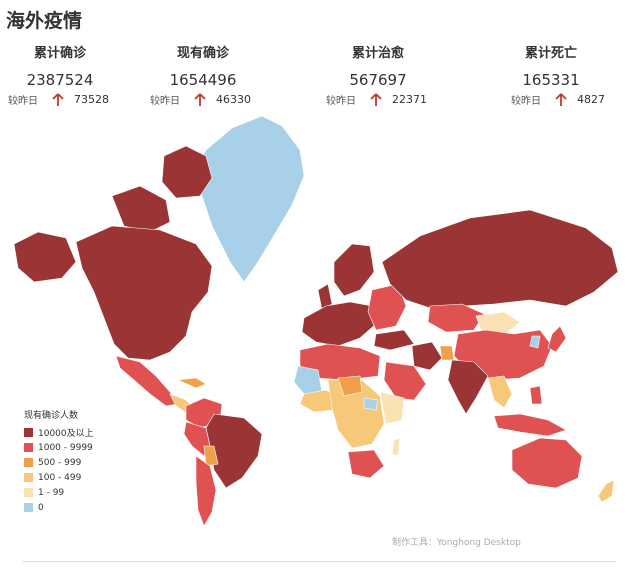  What do you see at coordinates (91, 99) in the screenshot?
I see `delta-value: 73528` at bounding box center [91, 99].